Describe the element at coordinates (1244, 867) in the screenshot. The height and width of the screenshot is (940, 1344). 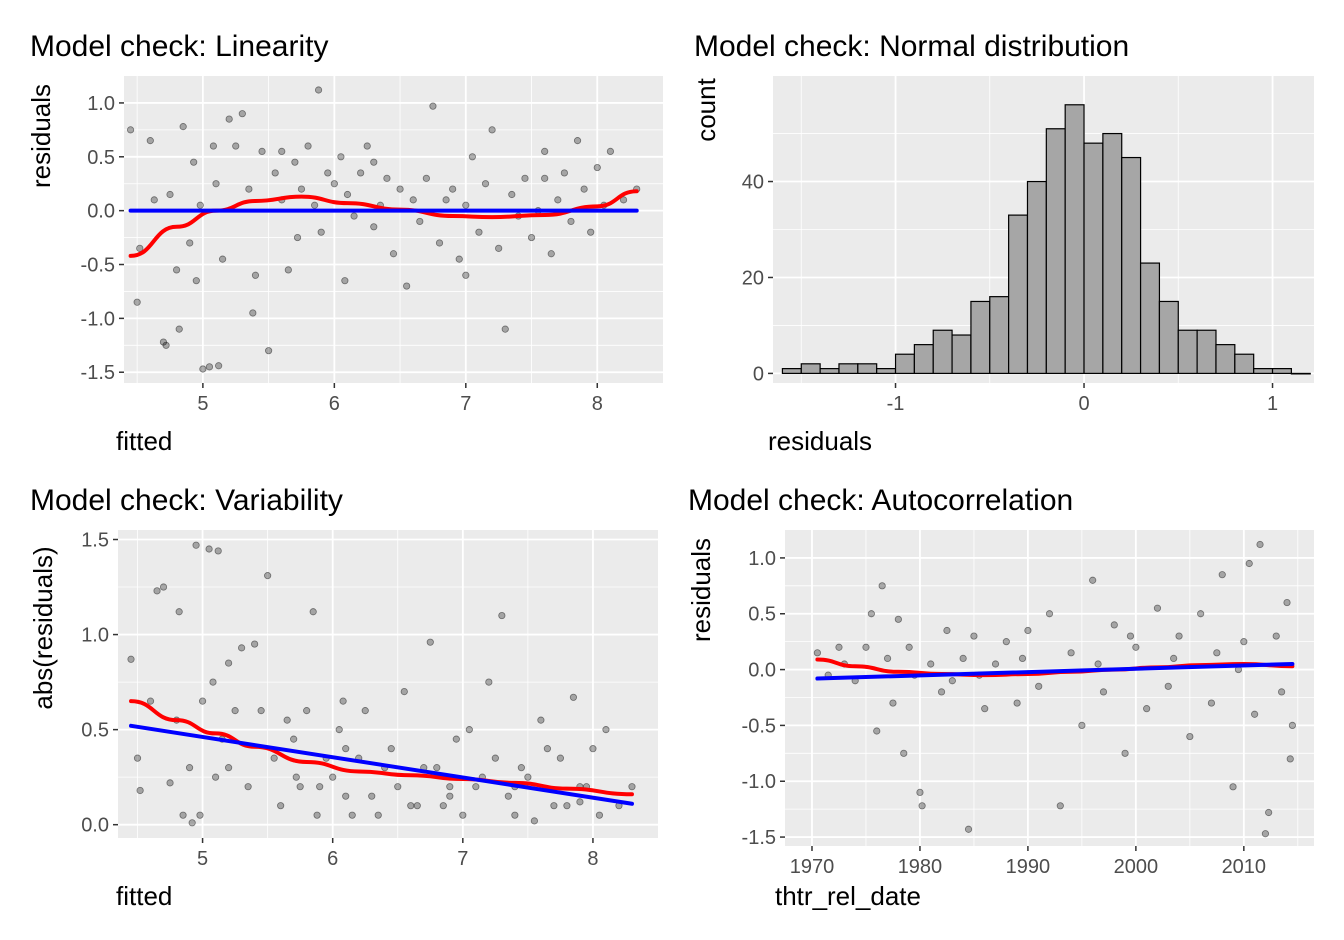
I see `x-tick-label: 2010` at that location.